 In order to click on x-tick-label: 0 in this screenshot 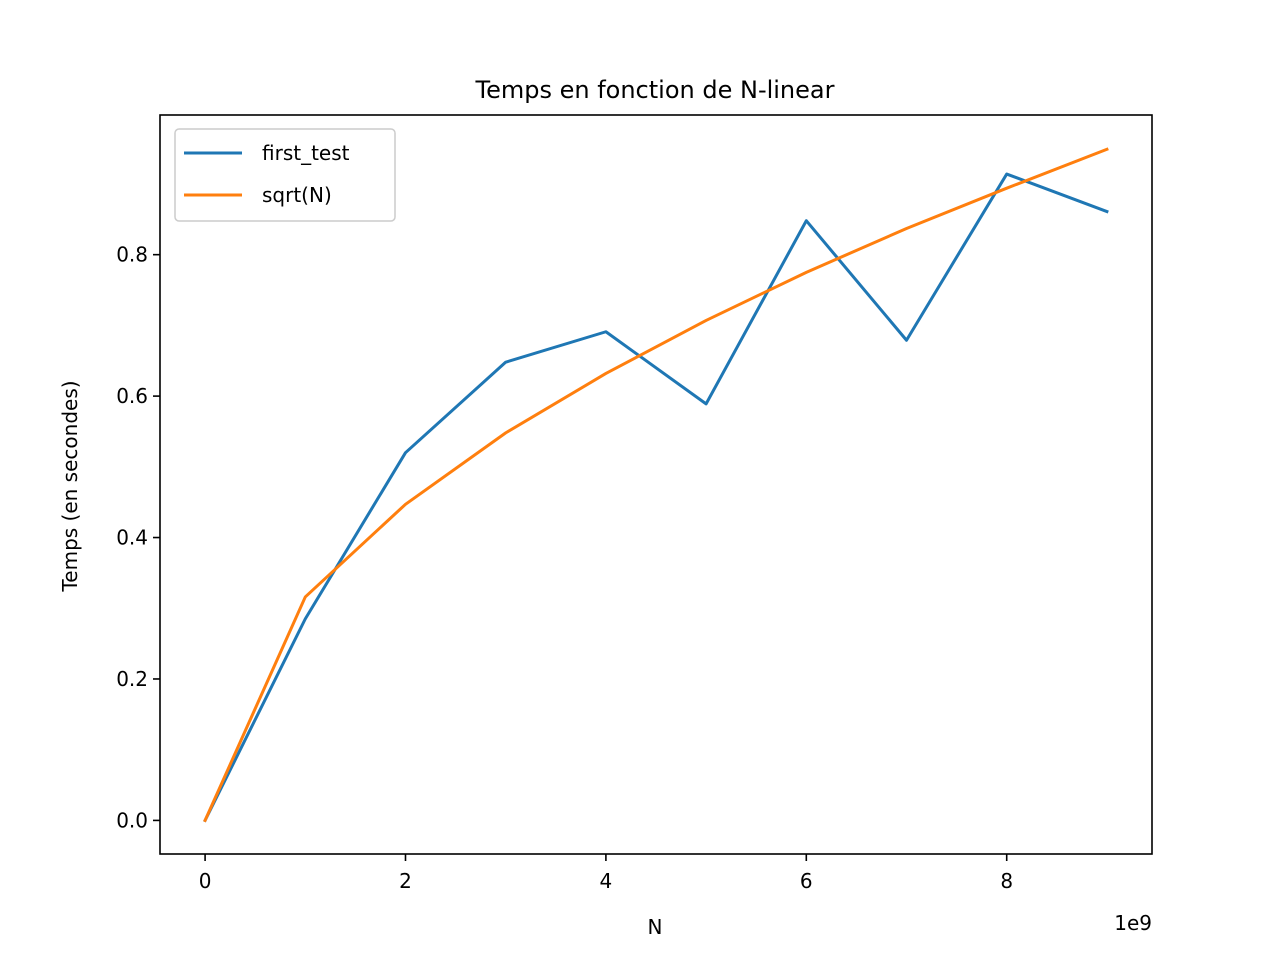, I will do `click(205, 881)`.